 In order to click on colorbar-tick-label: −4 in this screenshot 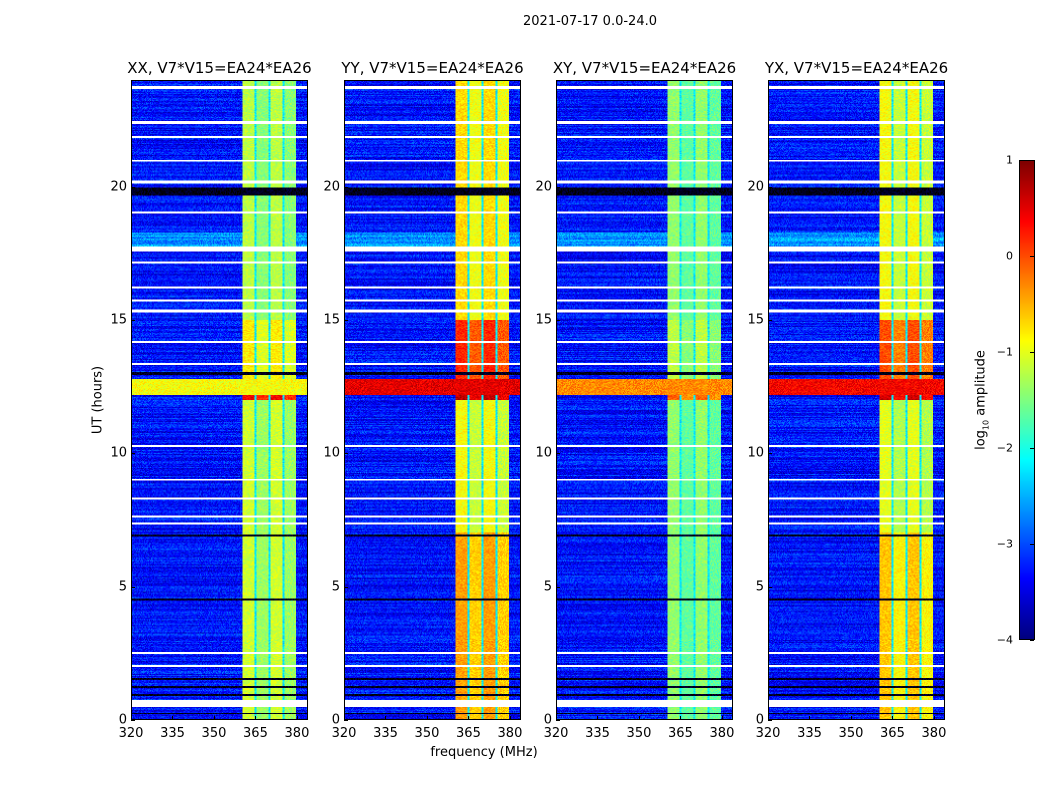, I will do `click(1004, 640)`.